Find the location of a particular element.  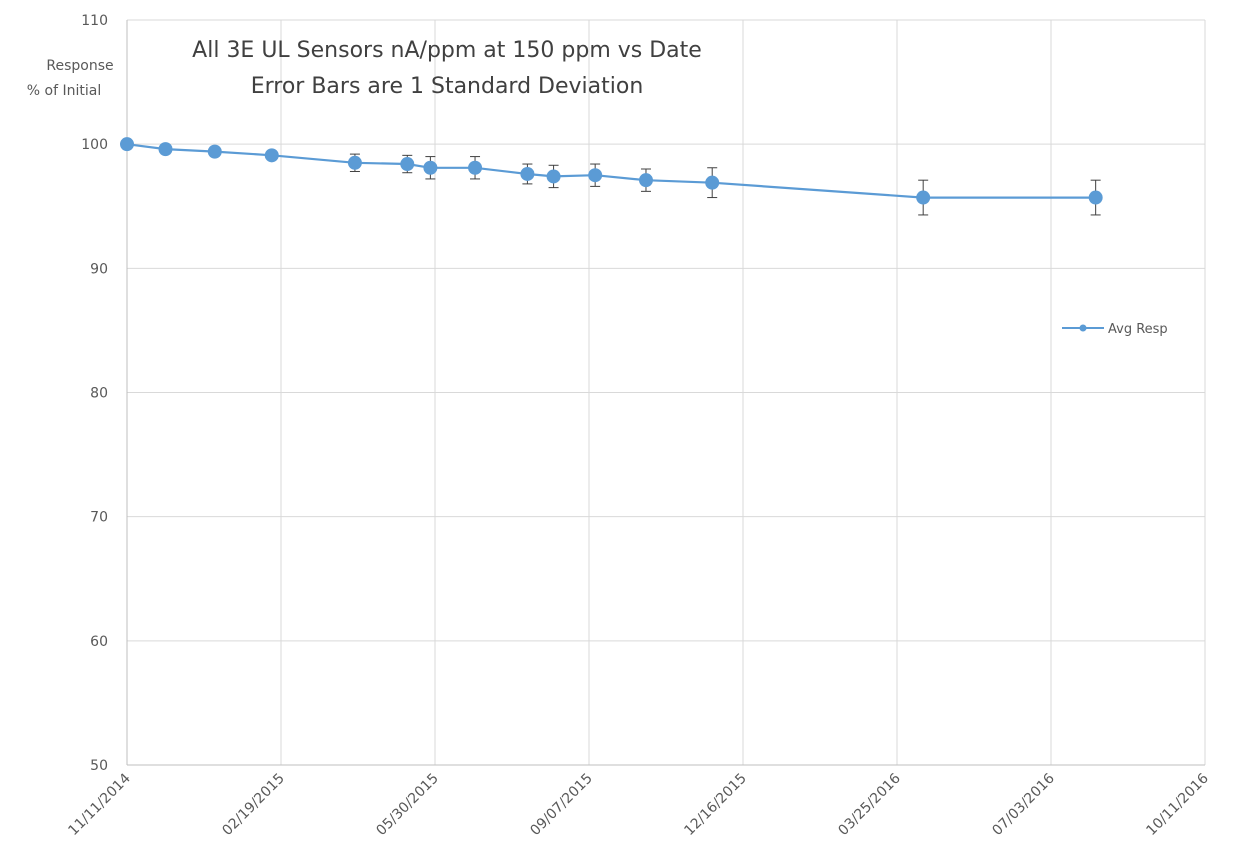

x-tick-label: 12/16/2015 is located at coordinates (715, 805).